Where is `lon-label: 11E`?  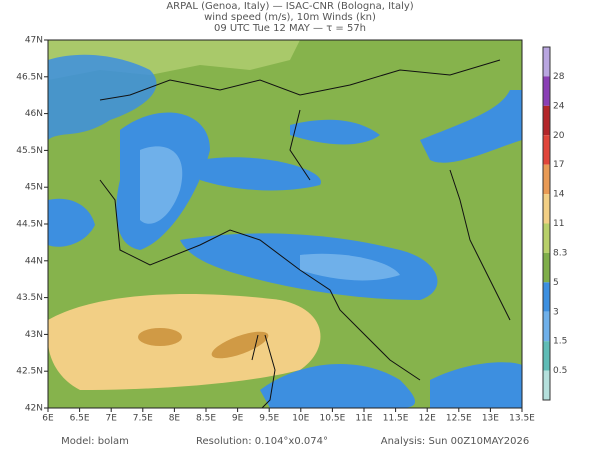 lon-label: 11E is located at coordinates (363, 419).